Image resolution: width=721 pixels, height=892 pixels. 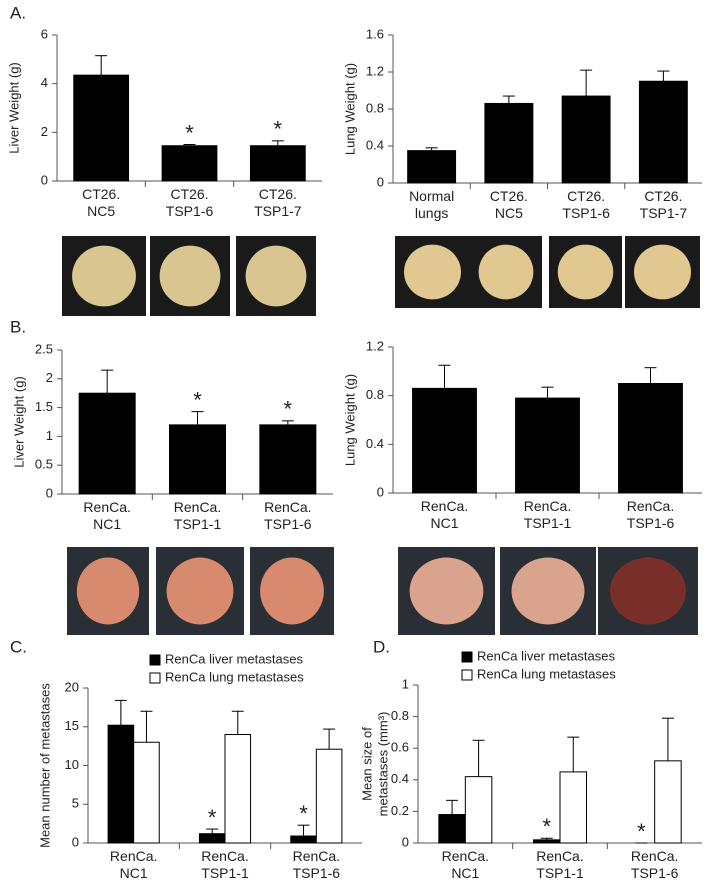 I want to click on x-tick-label: CT26. TSP1-7, so click(x=664, y=204).